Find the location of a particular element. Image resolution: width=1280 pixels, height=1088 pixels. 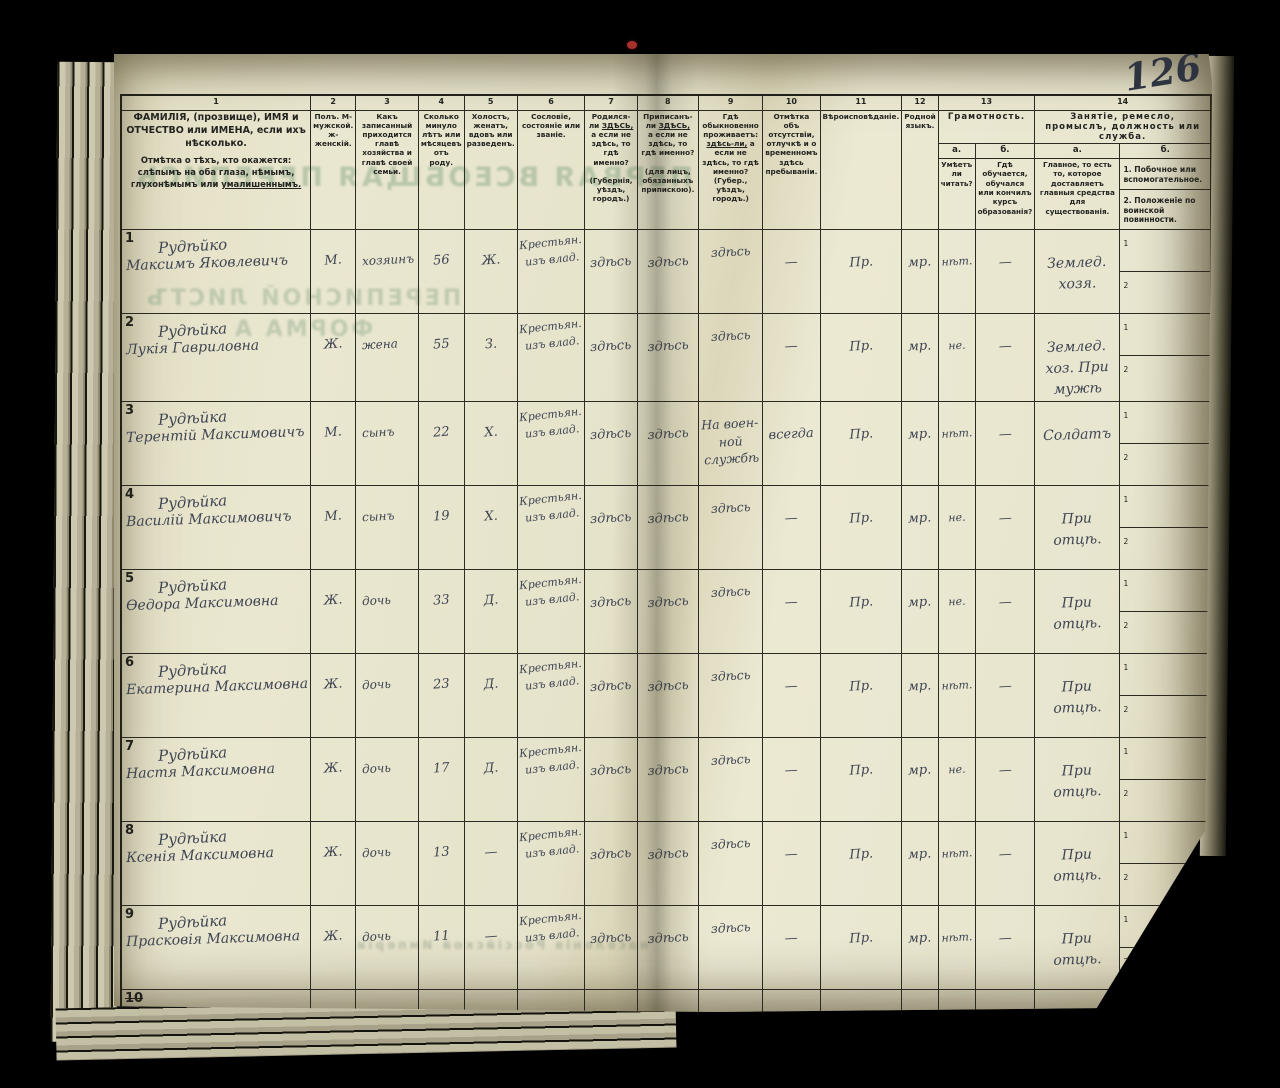

header-occupation-side: 1. Побочное или вспомогательное. is located at coordinates (1163, 174).